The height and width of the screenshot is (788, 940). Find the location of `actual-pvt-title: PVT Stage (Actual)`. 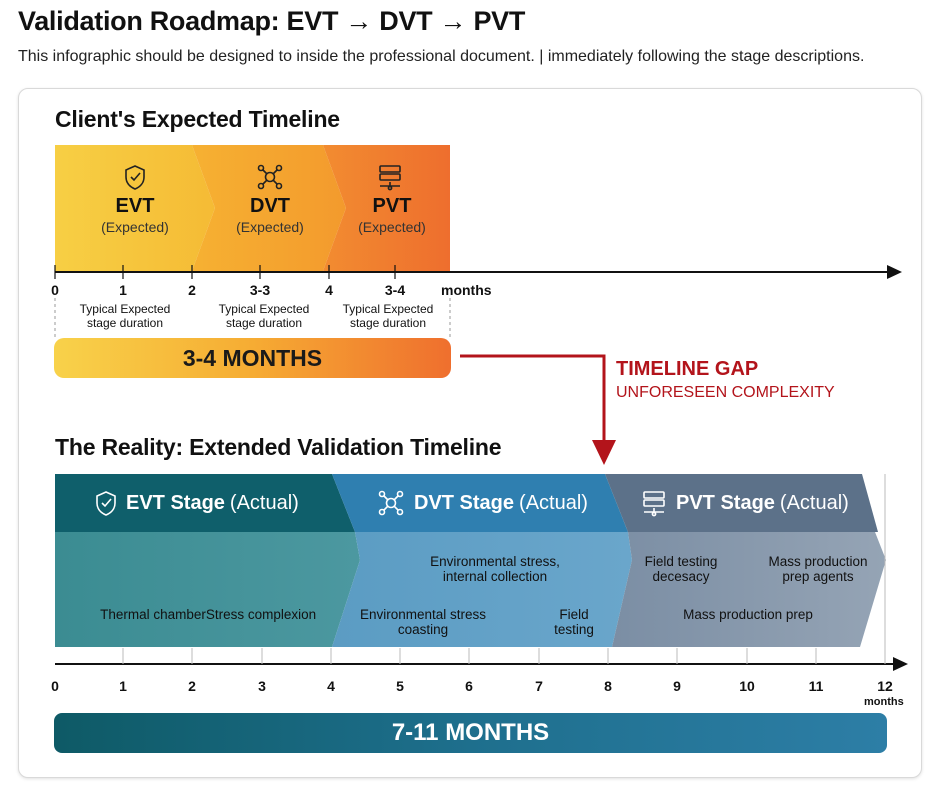

actual-pvt-title: PVT Stage (Actual) is located at coordinates (762, 503).